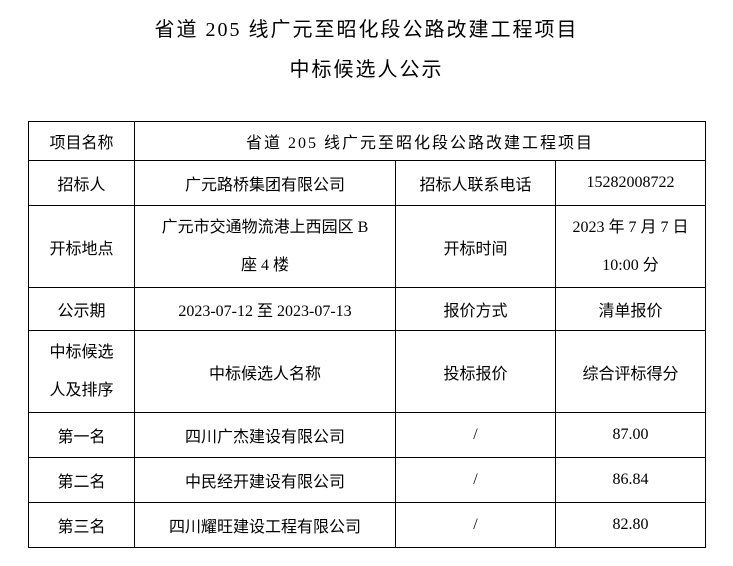 This screenshot has width=733, height=566. What do you see at coordinates (265, 435) in the screenshot?
I see `candidate-1-name: 四川广杰建设有限公司` at bounding box center [265, 435].